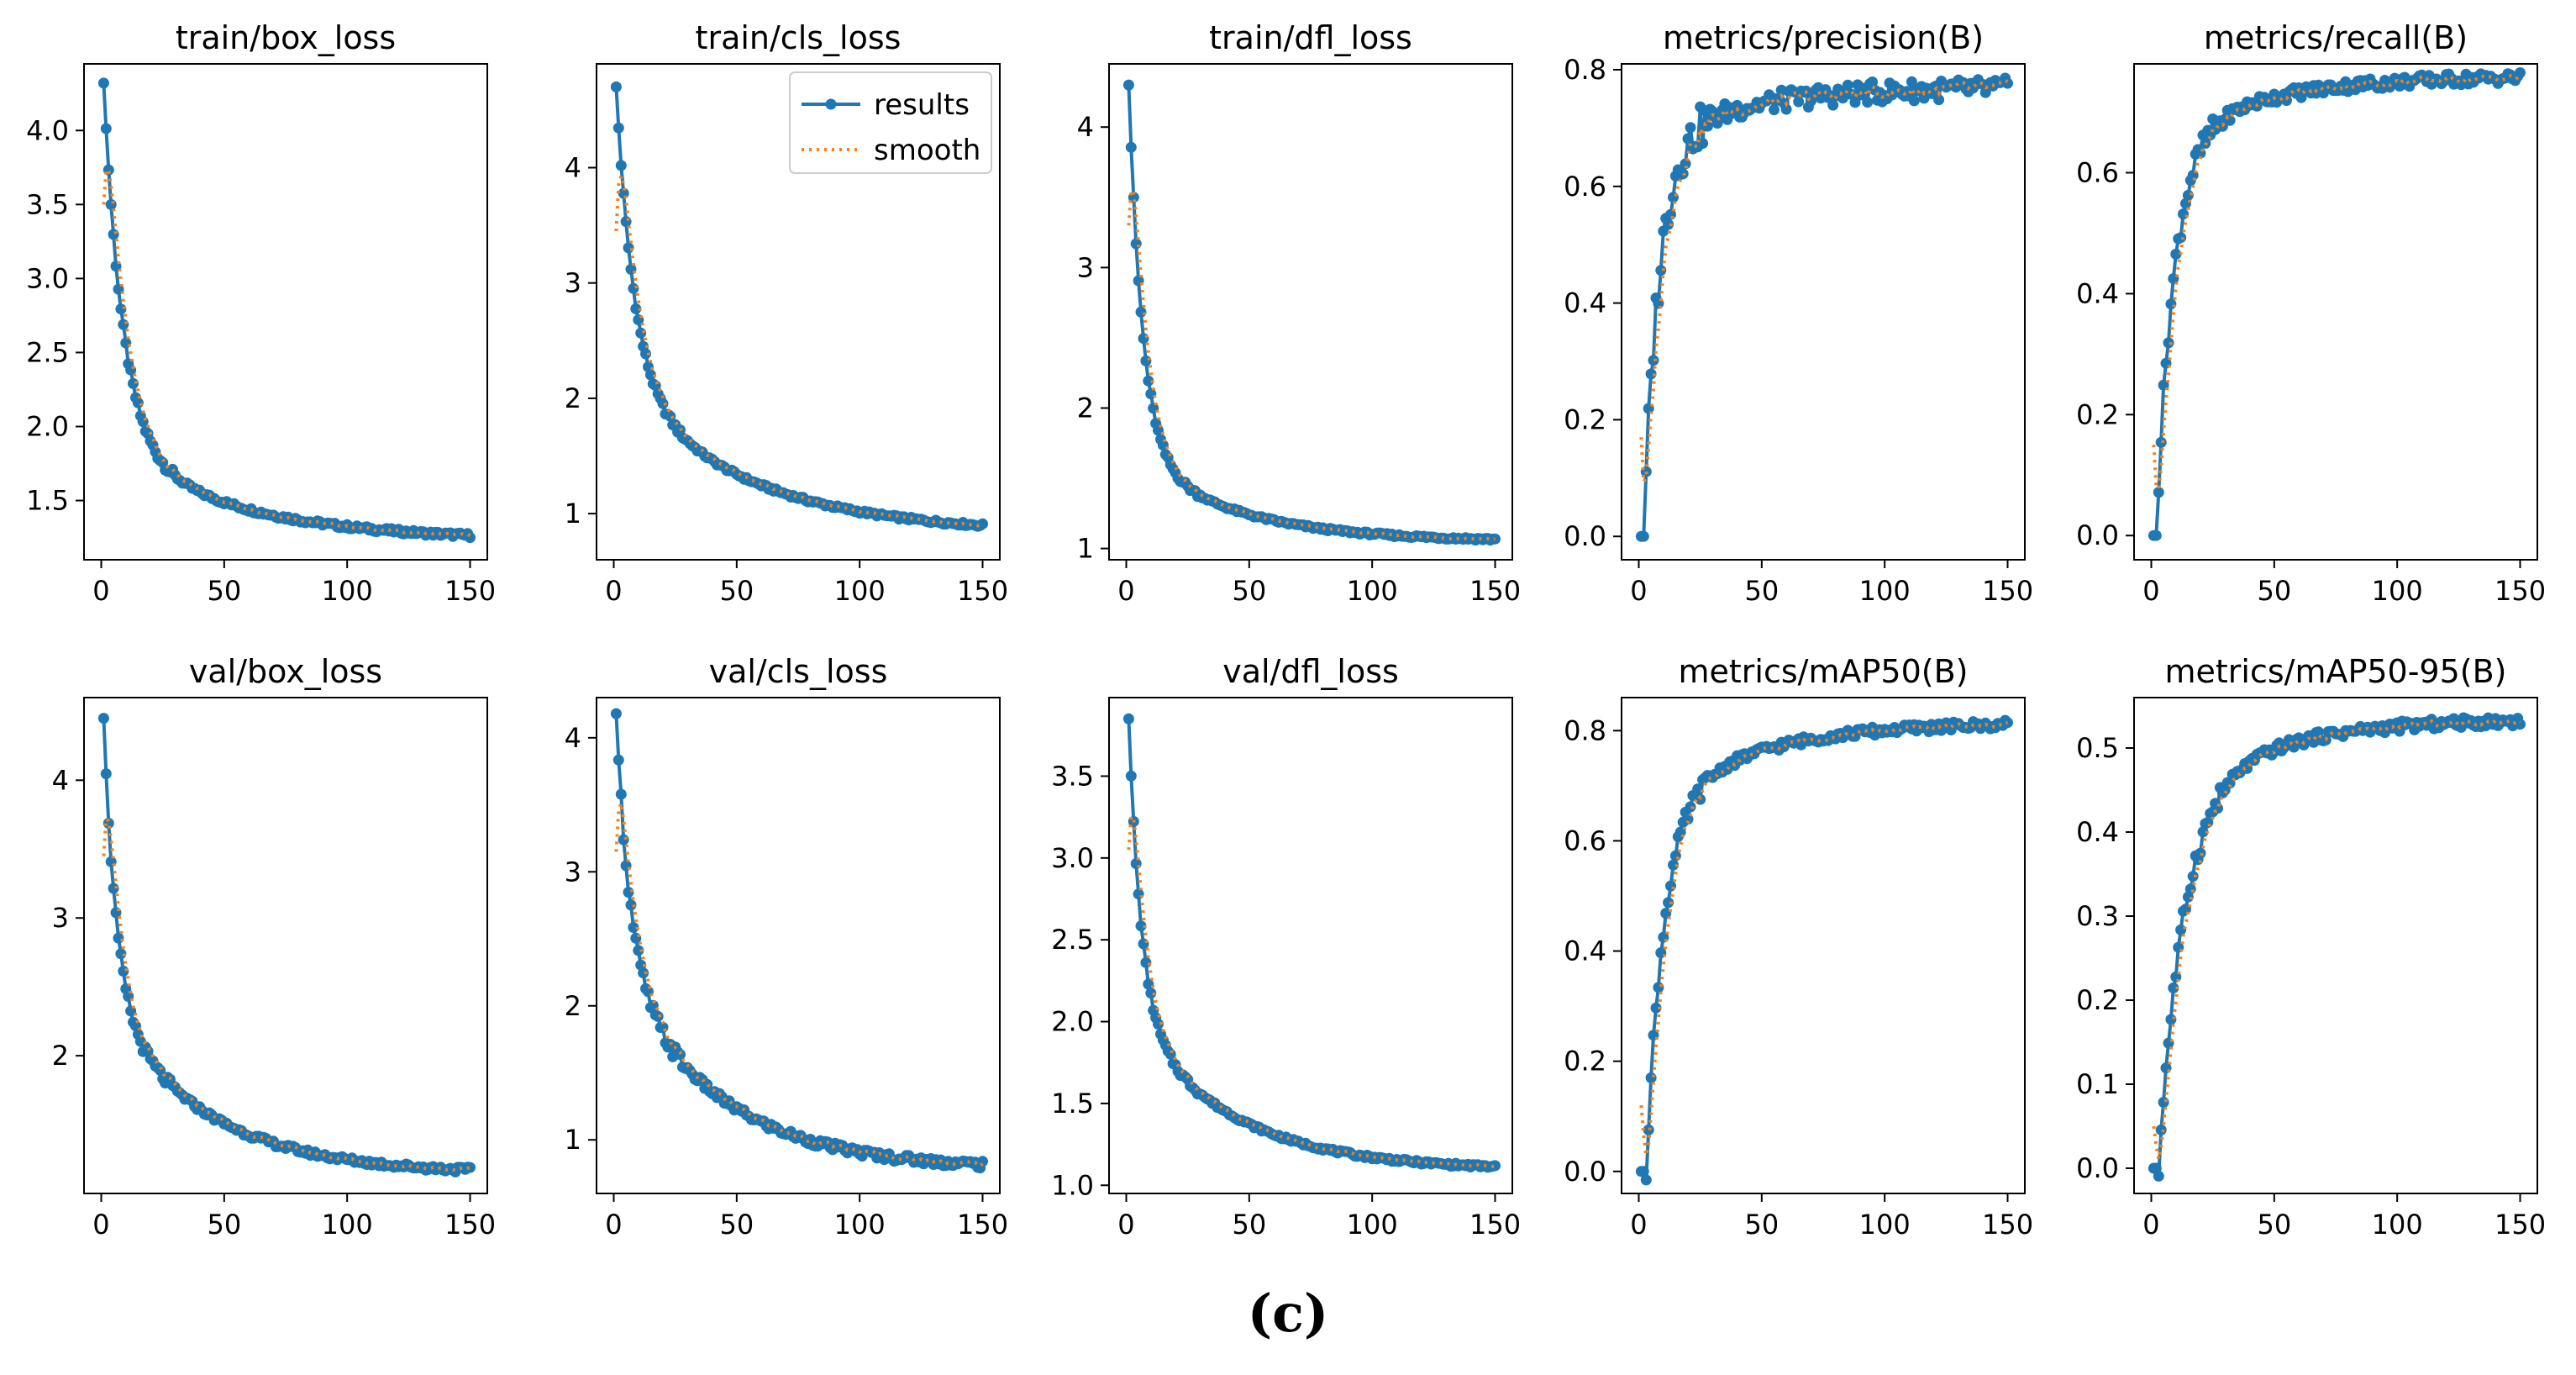 This screenshot has height=1375, width=2576. I want to click on subplot-train-cls-loss: train/cls_loss 0 50 100 150 1 2 3 4 results smooth, so click(786, 313).